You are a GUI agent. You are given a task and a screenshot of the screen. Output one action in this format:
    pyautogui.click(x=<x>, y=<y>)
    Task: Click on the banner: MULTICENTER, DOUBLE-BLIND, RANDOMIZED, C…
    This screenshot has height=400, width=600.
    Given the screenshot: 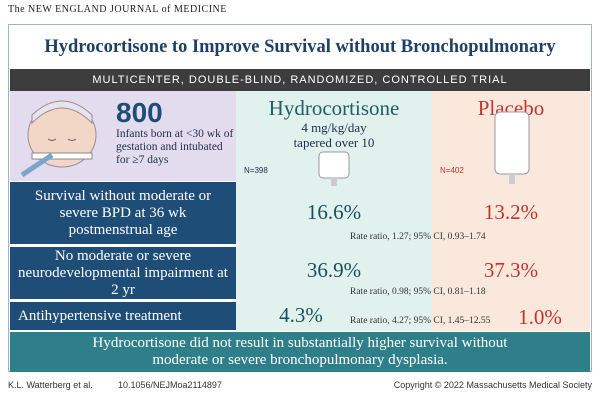 What is the action you would take?
    pyautogui.click(x=300, y=80)
    